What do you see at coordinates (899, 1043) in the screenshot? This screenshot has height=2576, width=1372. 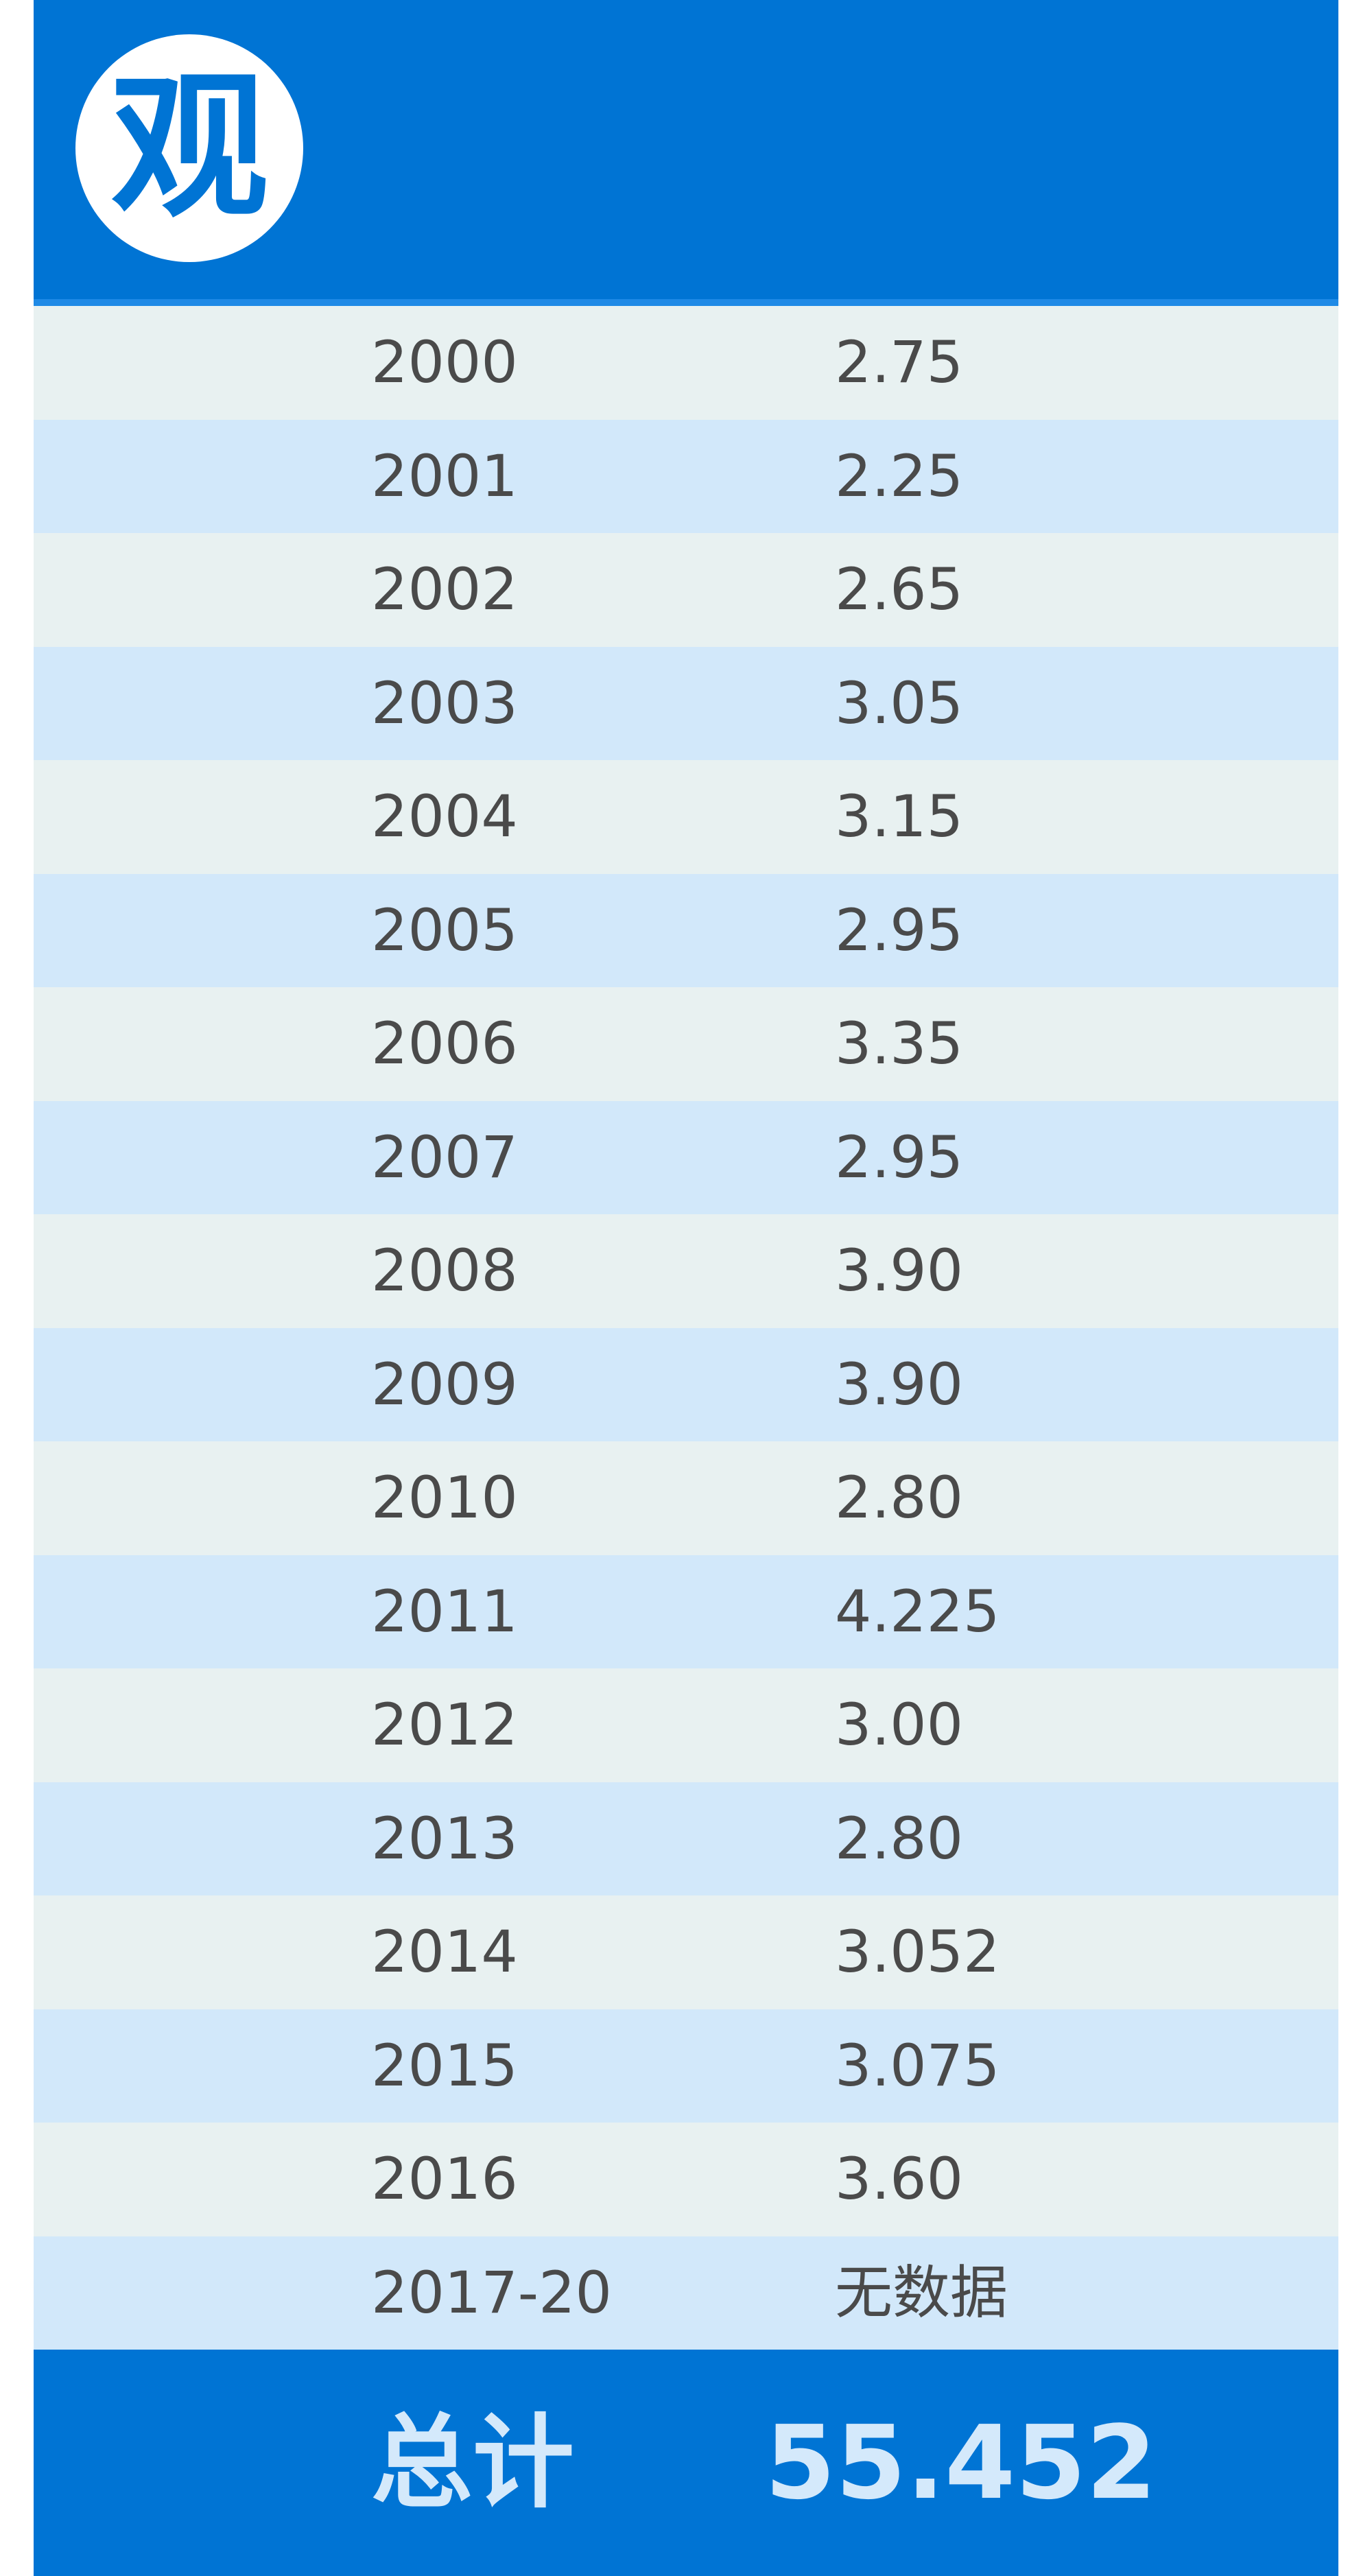 I see `value-cell: 3.35` at bounding box center [899, 1043].